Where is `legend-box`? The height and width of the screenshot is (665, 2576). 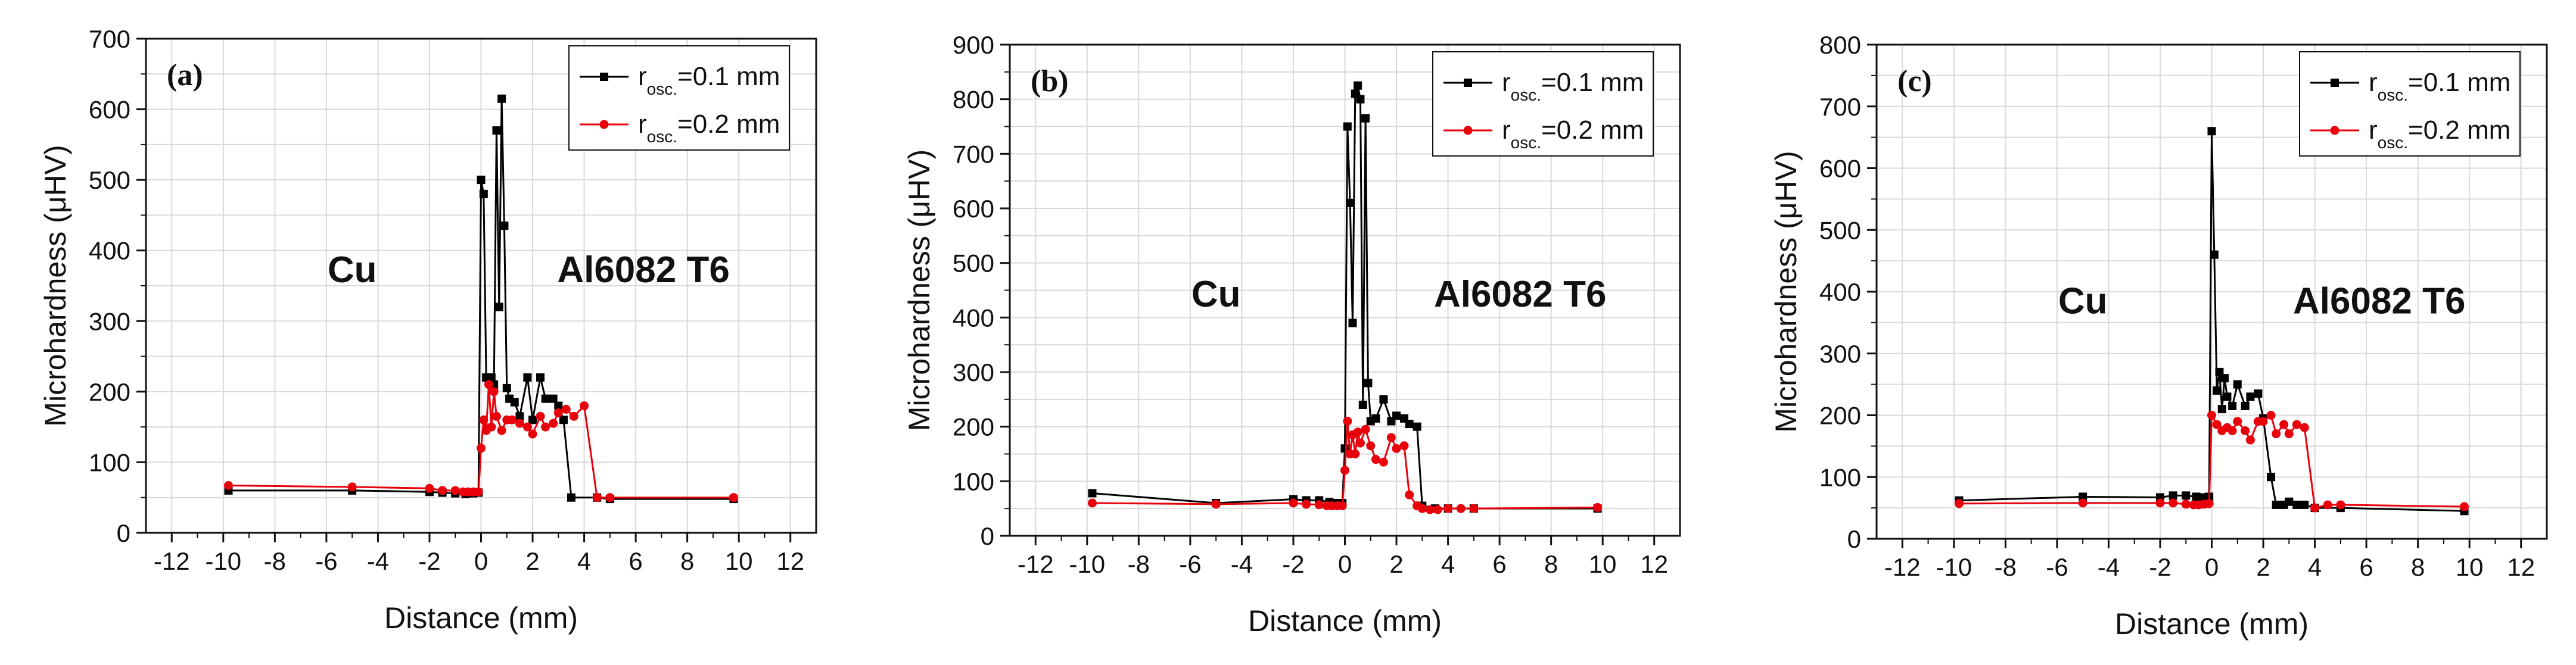 legend-box is located at coordinates (2410, 104).